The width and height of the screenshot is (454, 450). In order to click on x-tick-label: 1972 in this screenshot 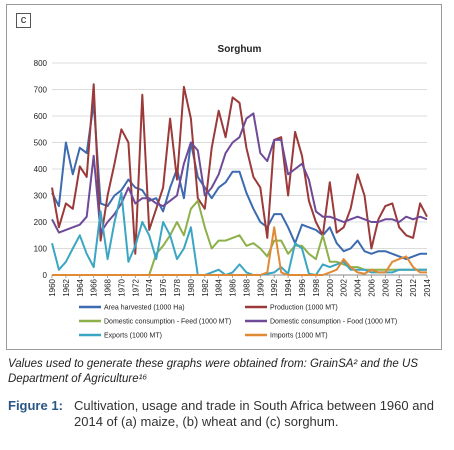, I will do `click(135, 287)`.